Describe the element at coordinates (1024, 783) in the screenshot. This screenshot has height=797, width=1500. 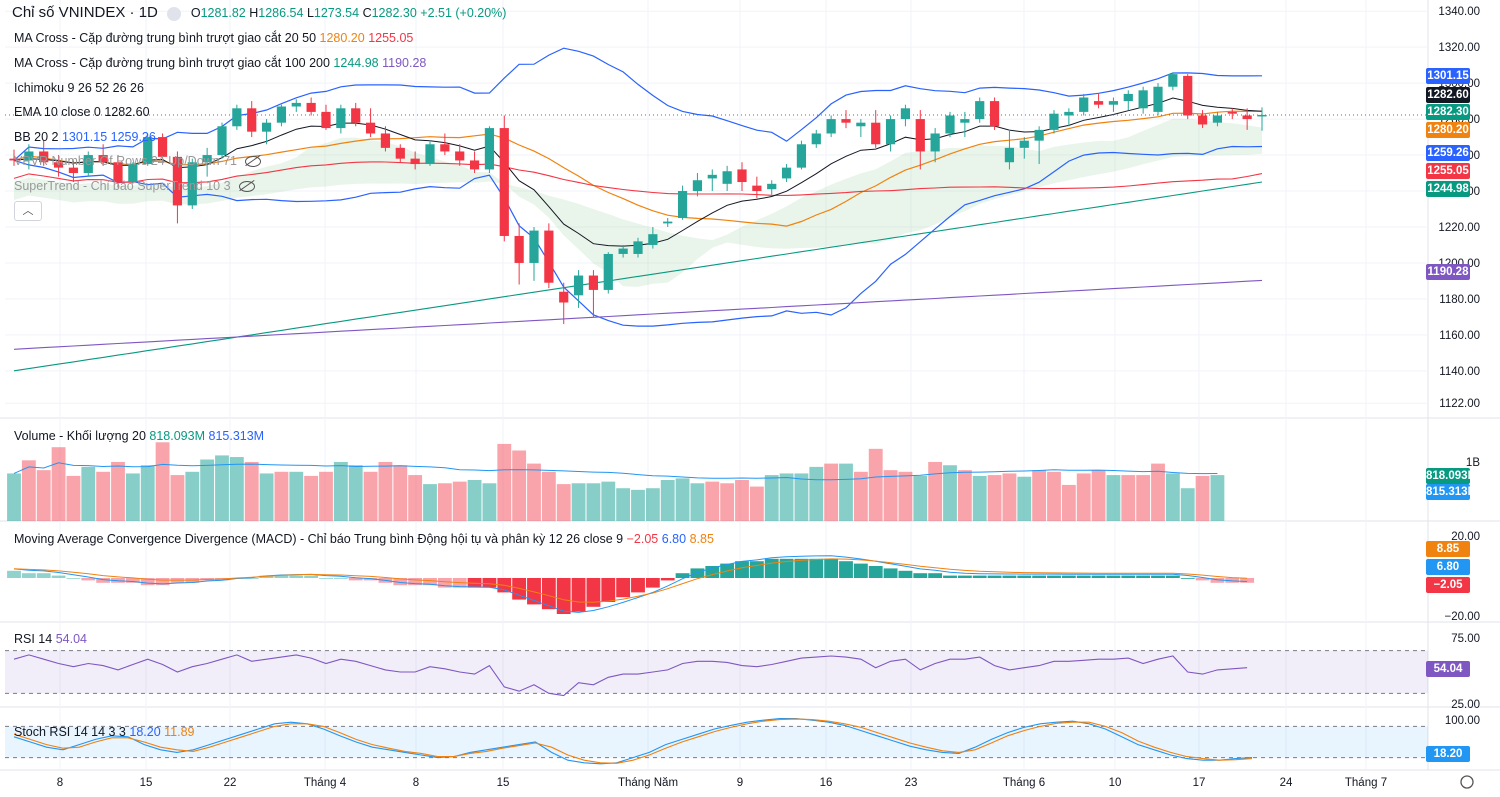
I see `time-tick-label: Tháng 6` at that location.